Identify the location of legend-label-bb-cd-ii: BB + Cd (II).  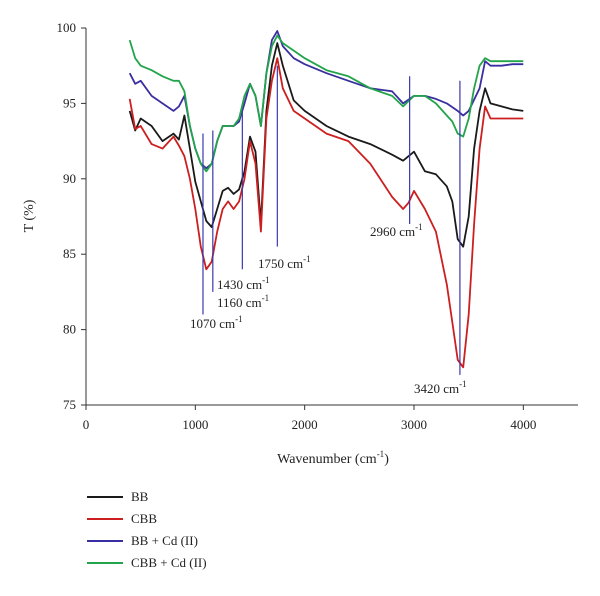
(164, 540).